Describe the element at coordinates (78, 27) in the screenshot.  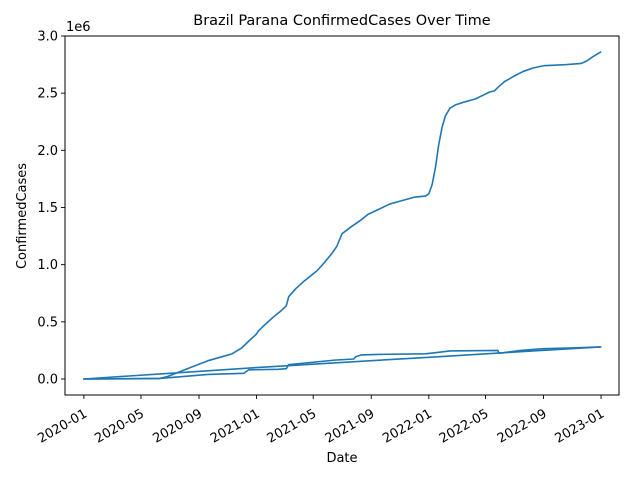
I see `y-axis-offset-label: 1e6` at that location.